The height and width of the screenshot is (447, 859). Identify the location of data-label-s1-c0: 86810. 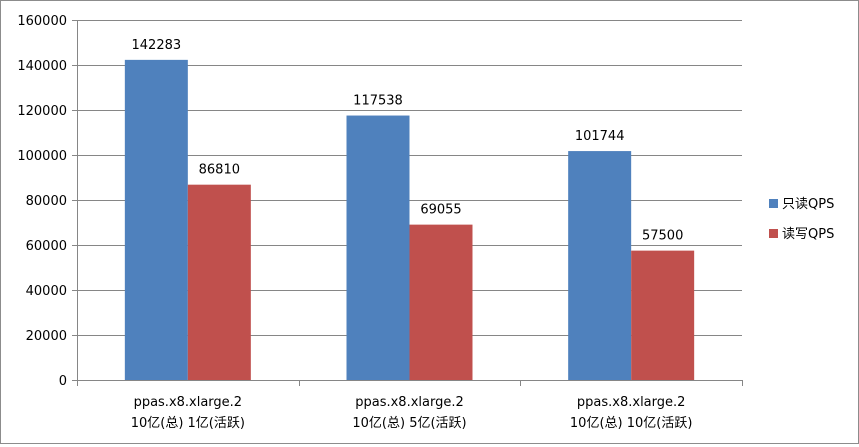
(219, 170).